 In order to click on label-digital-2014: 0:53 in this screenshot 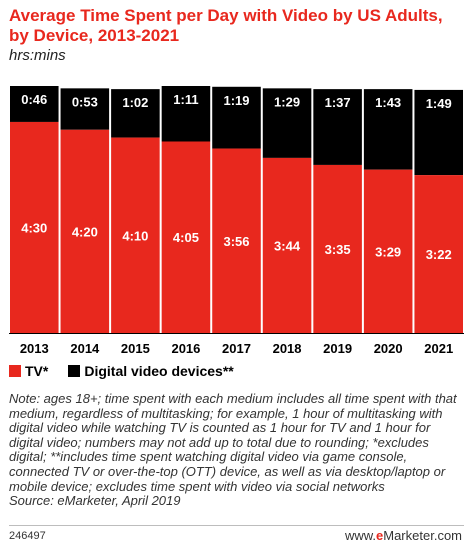, I will do `click(85, 101)`.